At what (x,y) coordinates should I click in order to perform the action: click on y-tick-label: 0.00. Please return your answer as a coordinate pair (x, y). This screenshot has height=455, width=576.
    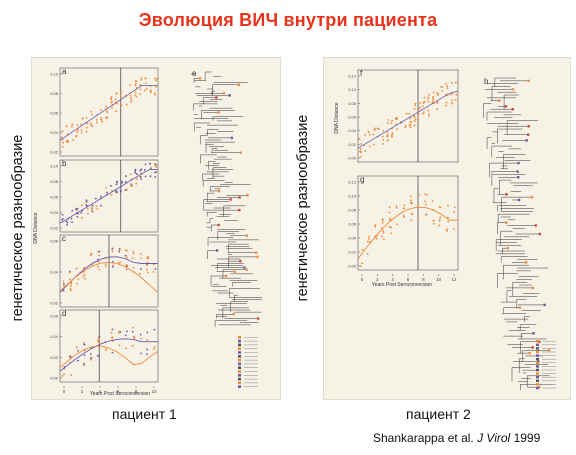
    Looking at the image, I should click on (352, 158).